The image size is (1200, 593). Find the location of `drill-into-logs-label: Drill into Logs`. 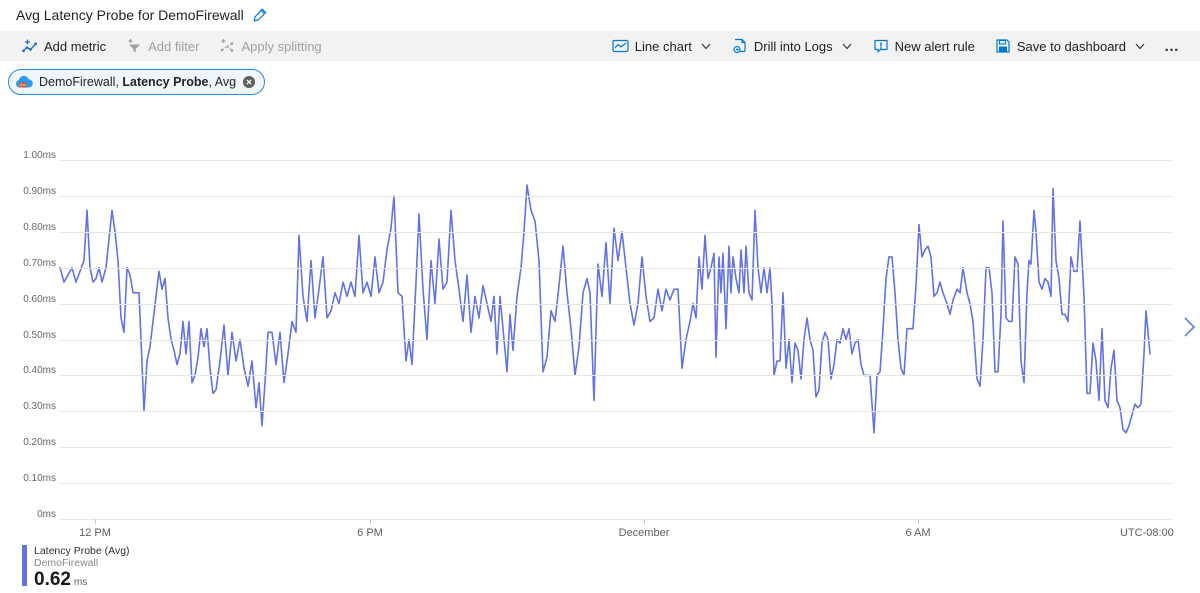

drill-into-logs-label: Drill into Logs is located at coordinates (793, 46).